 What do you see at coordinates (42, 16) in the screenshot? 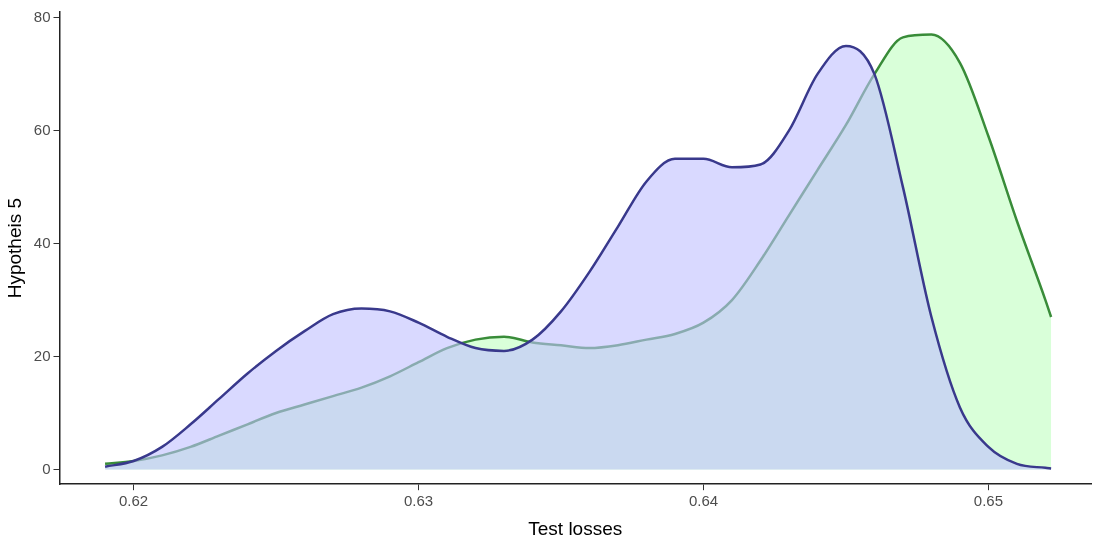
I see `y-tick-label: 80` at bounding box center [42, 16].